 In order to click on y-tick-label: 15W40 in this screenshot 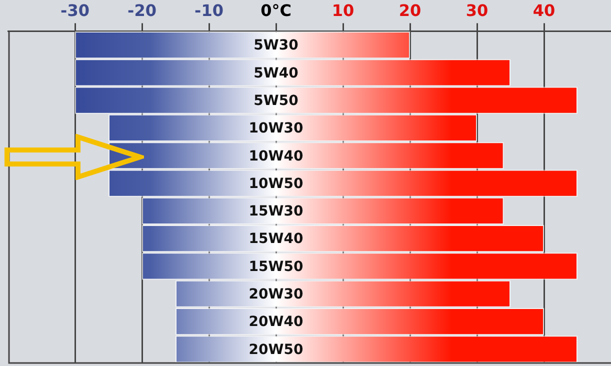, I will do `click(276, 239)`.